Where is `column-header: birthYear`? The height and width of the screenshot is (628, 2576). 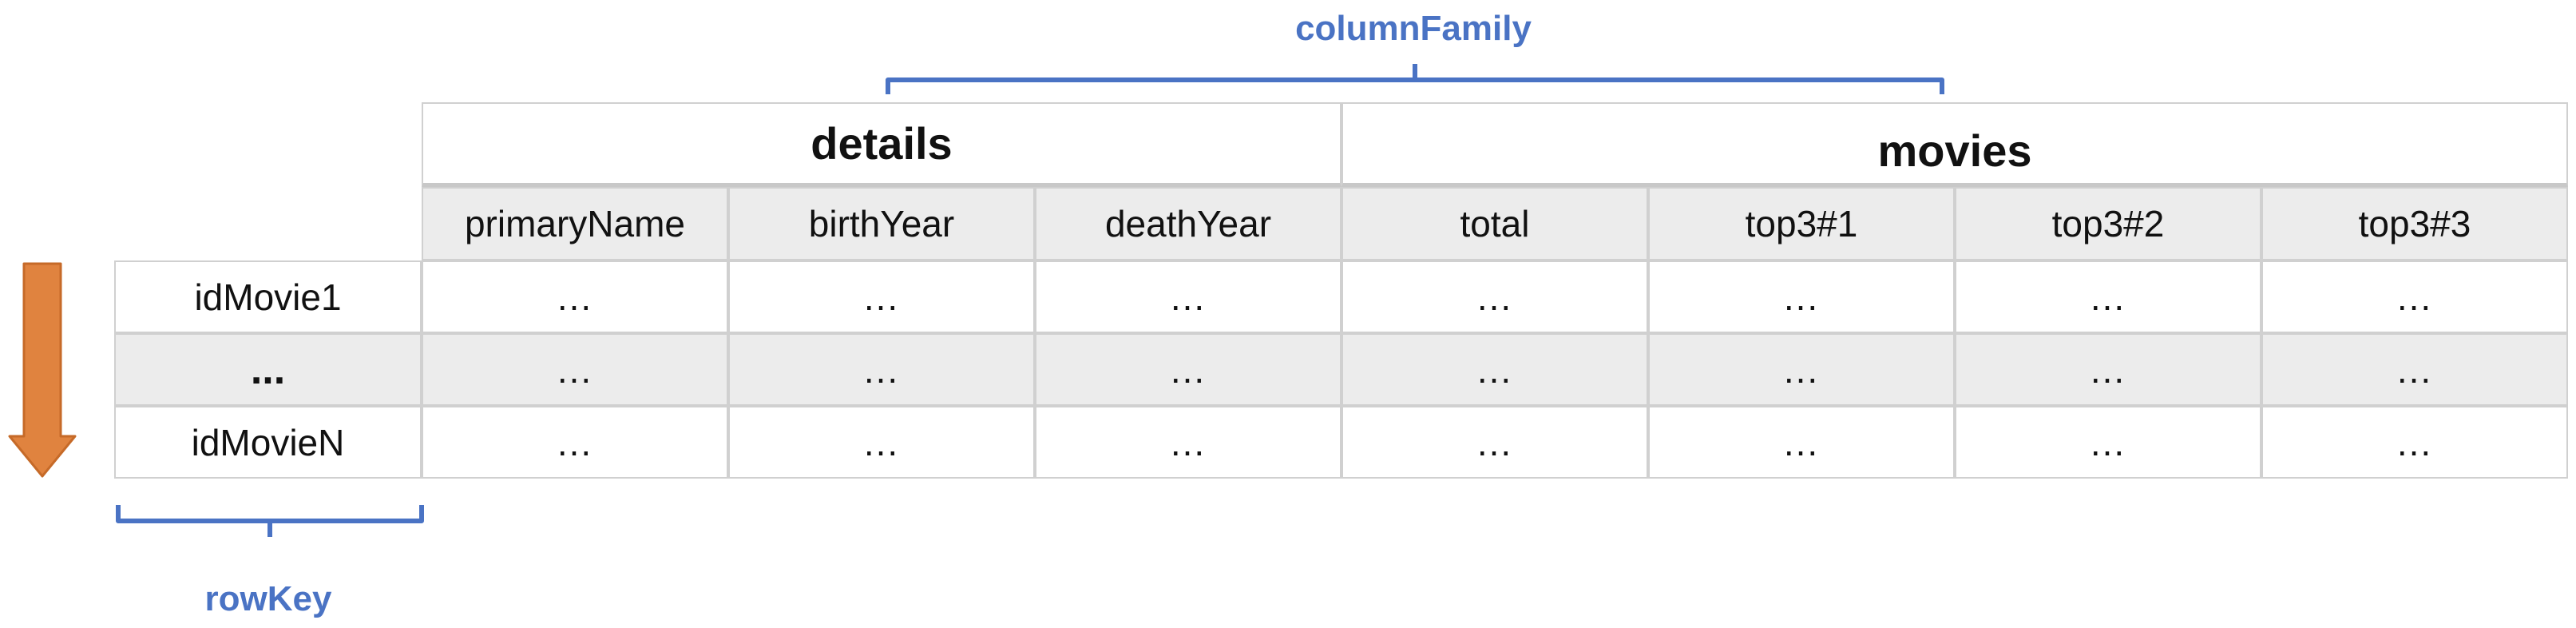 column-header: birthYear is located at coordinates (881, 223).